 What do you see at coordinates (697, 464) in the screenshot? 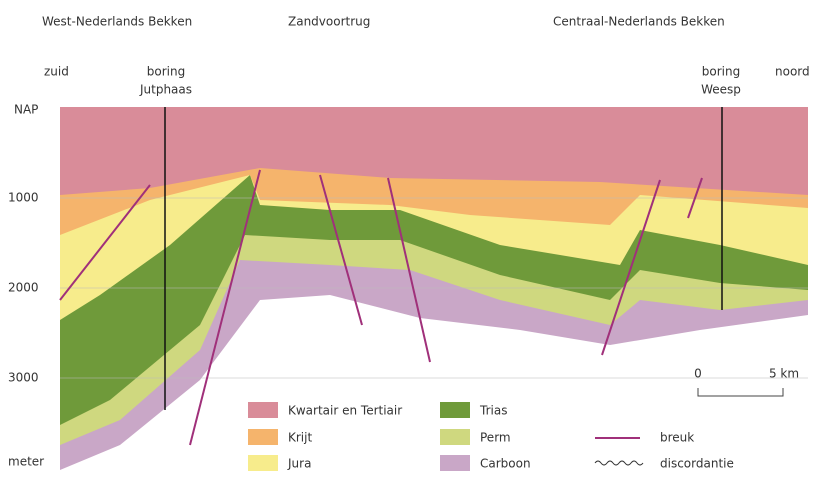
I see `legend-label: discordantie` at bounding box center [697, 464].